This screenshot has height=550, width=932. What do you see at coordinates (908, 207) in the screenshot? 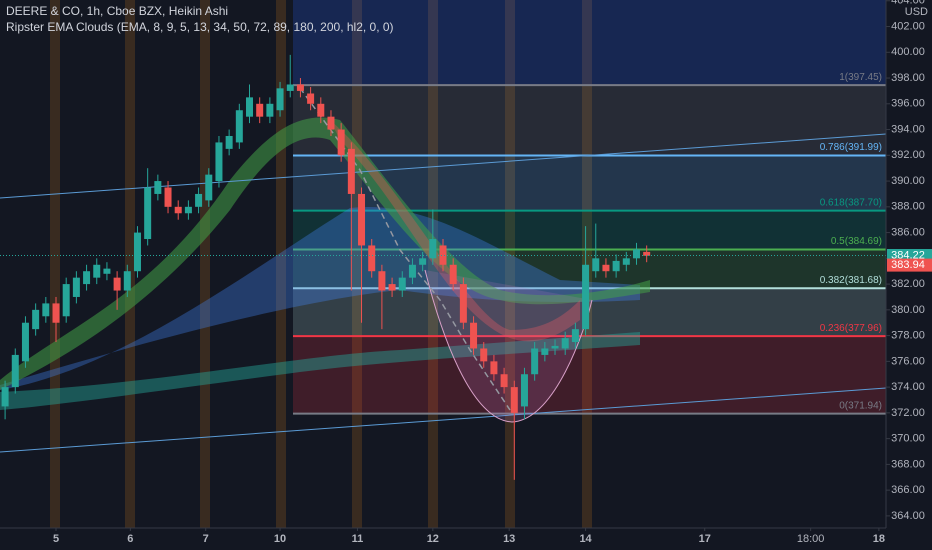
I see `y-tick-label: 388.00` at bounding box center [908, 207].